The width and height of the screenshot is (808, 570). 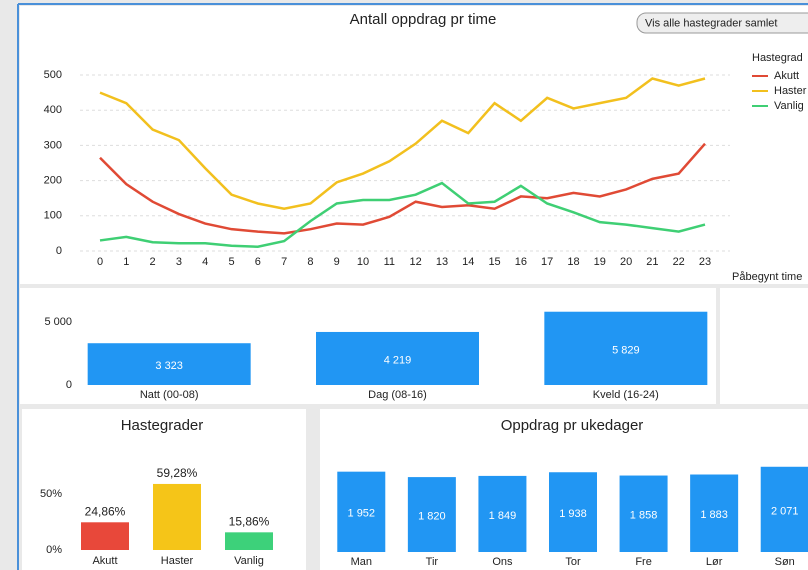 What do you see at coordinates (432, 562) in the screenshot?
I see `x-tick-label: Tir` at bounding box center [432, 562].